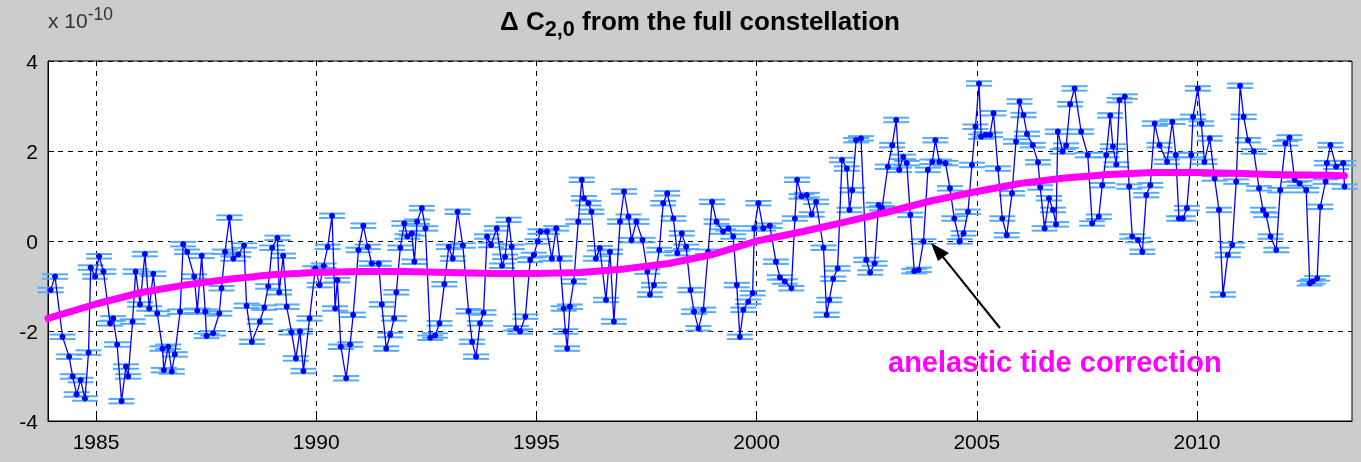  What do you see at coordinates (32, 241) in the screenshot?
I see `y-tick-label: 0` at bounding box center [32, 241].